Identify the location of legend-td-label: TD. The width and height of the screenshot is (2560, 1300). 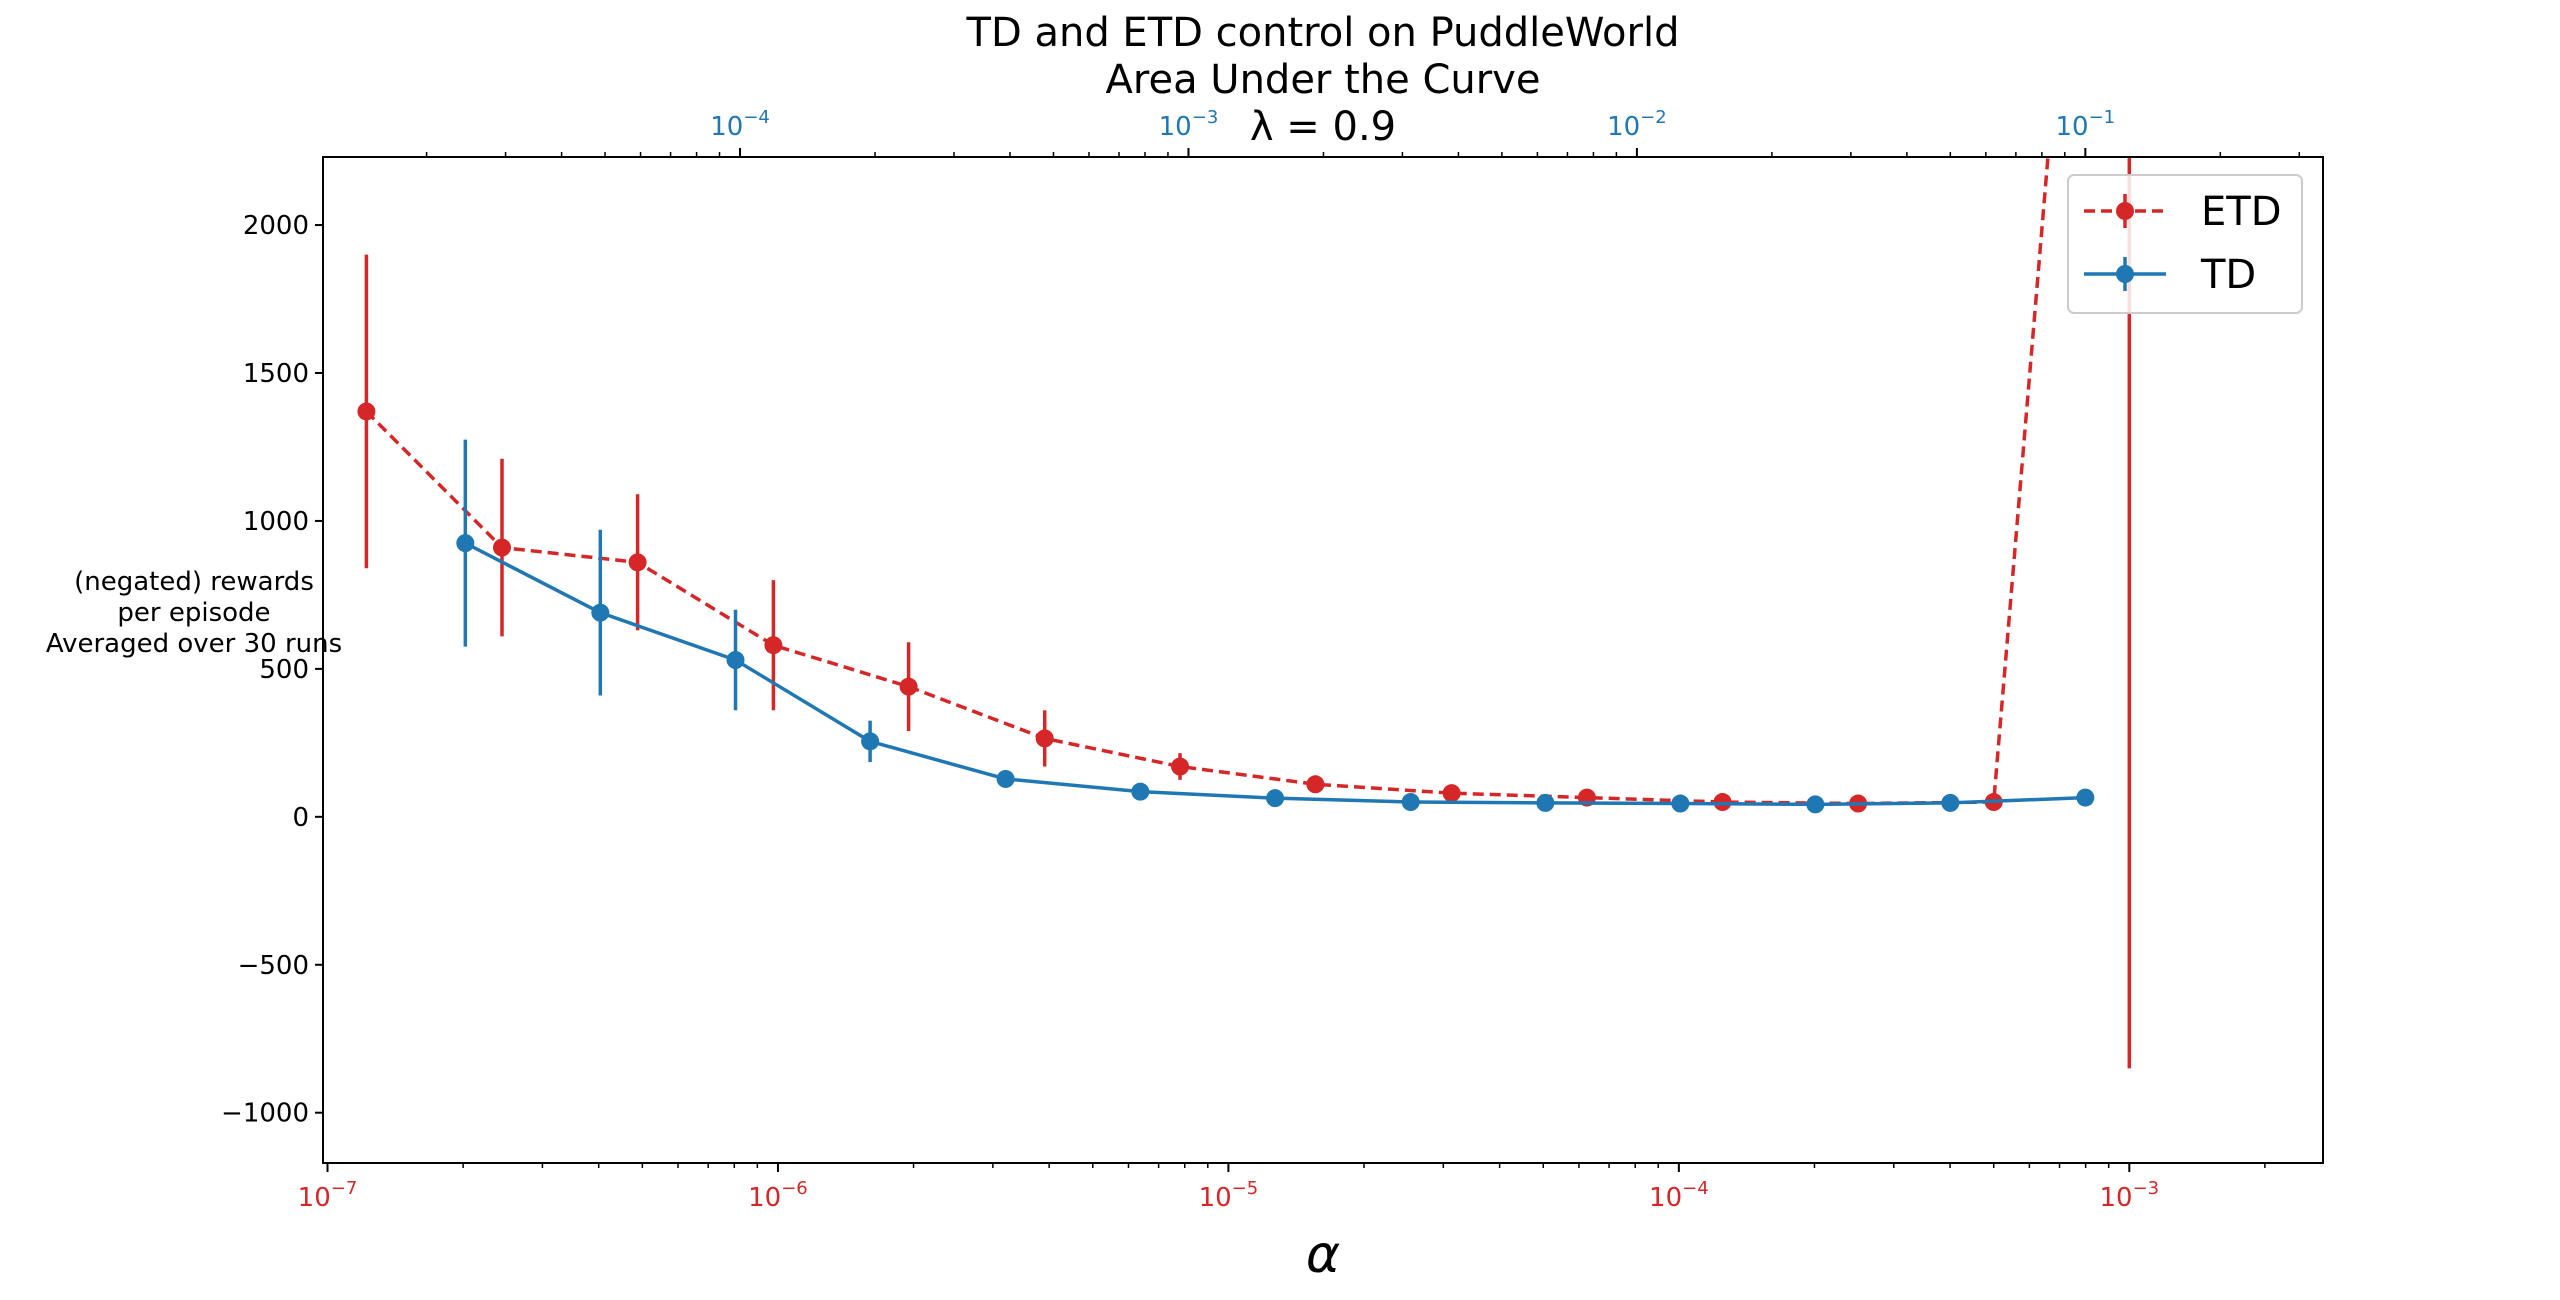
(2228, 275).